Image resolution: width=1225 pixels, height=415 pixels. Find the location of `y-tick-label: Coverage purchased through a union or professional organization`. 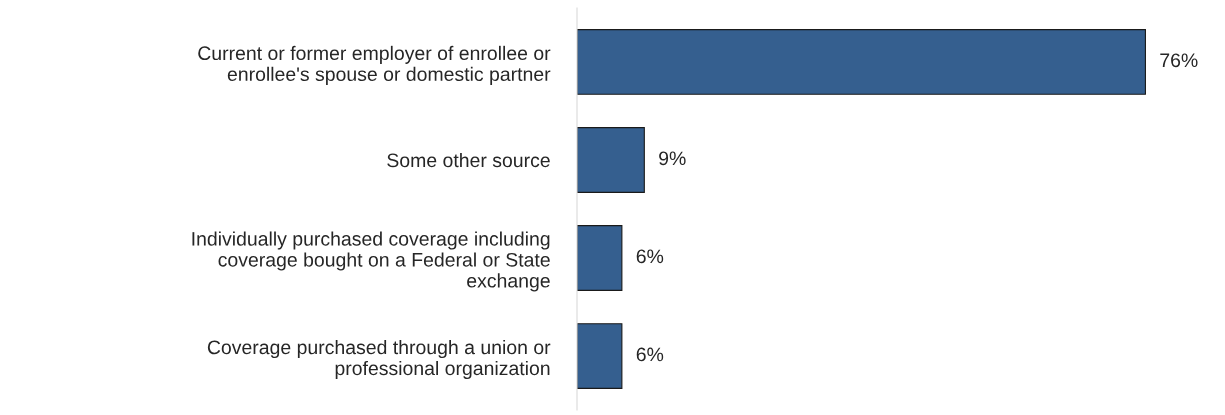

y-tick-label: Coverage purchased through a union or professional organization is located at coordinates (379, 359).